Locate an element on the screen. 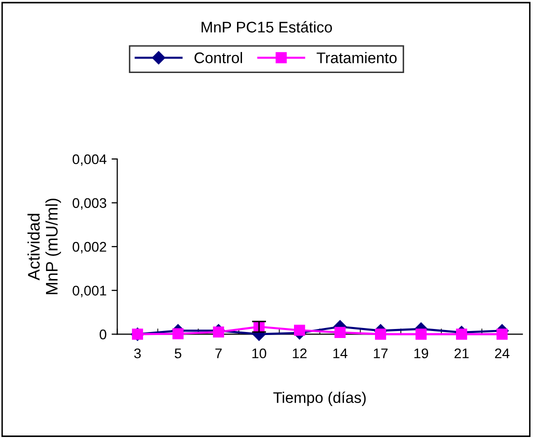 Image resolution: width=533 pixels, height=438 pixels. y-tick-label: 0,001 is located at coordinates (89, 292).